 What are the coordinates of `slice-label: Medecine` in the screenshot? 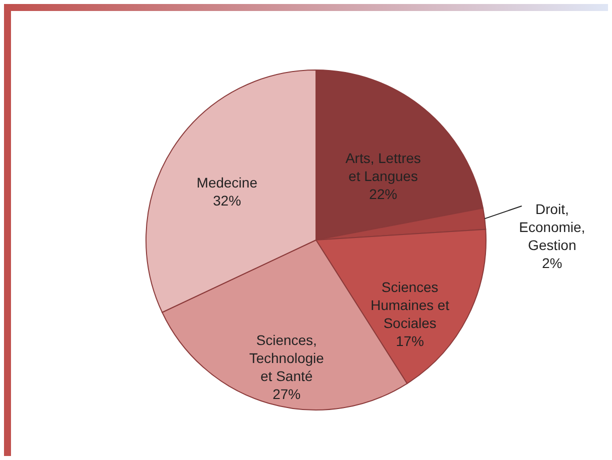 It's located at (227, 182).